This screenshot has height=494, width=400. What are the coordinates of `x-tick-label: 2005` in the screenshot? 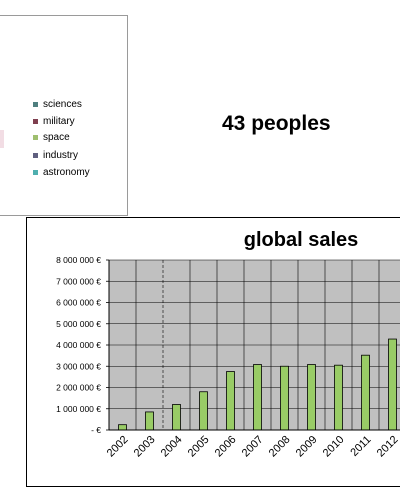 It's located at (199, 447).